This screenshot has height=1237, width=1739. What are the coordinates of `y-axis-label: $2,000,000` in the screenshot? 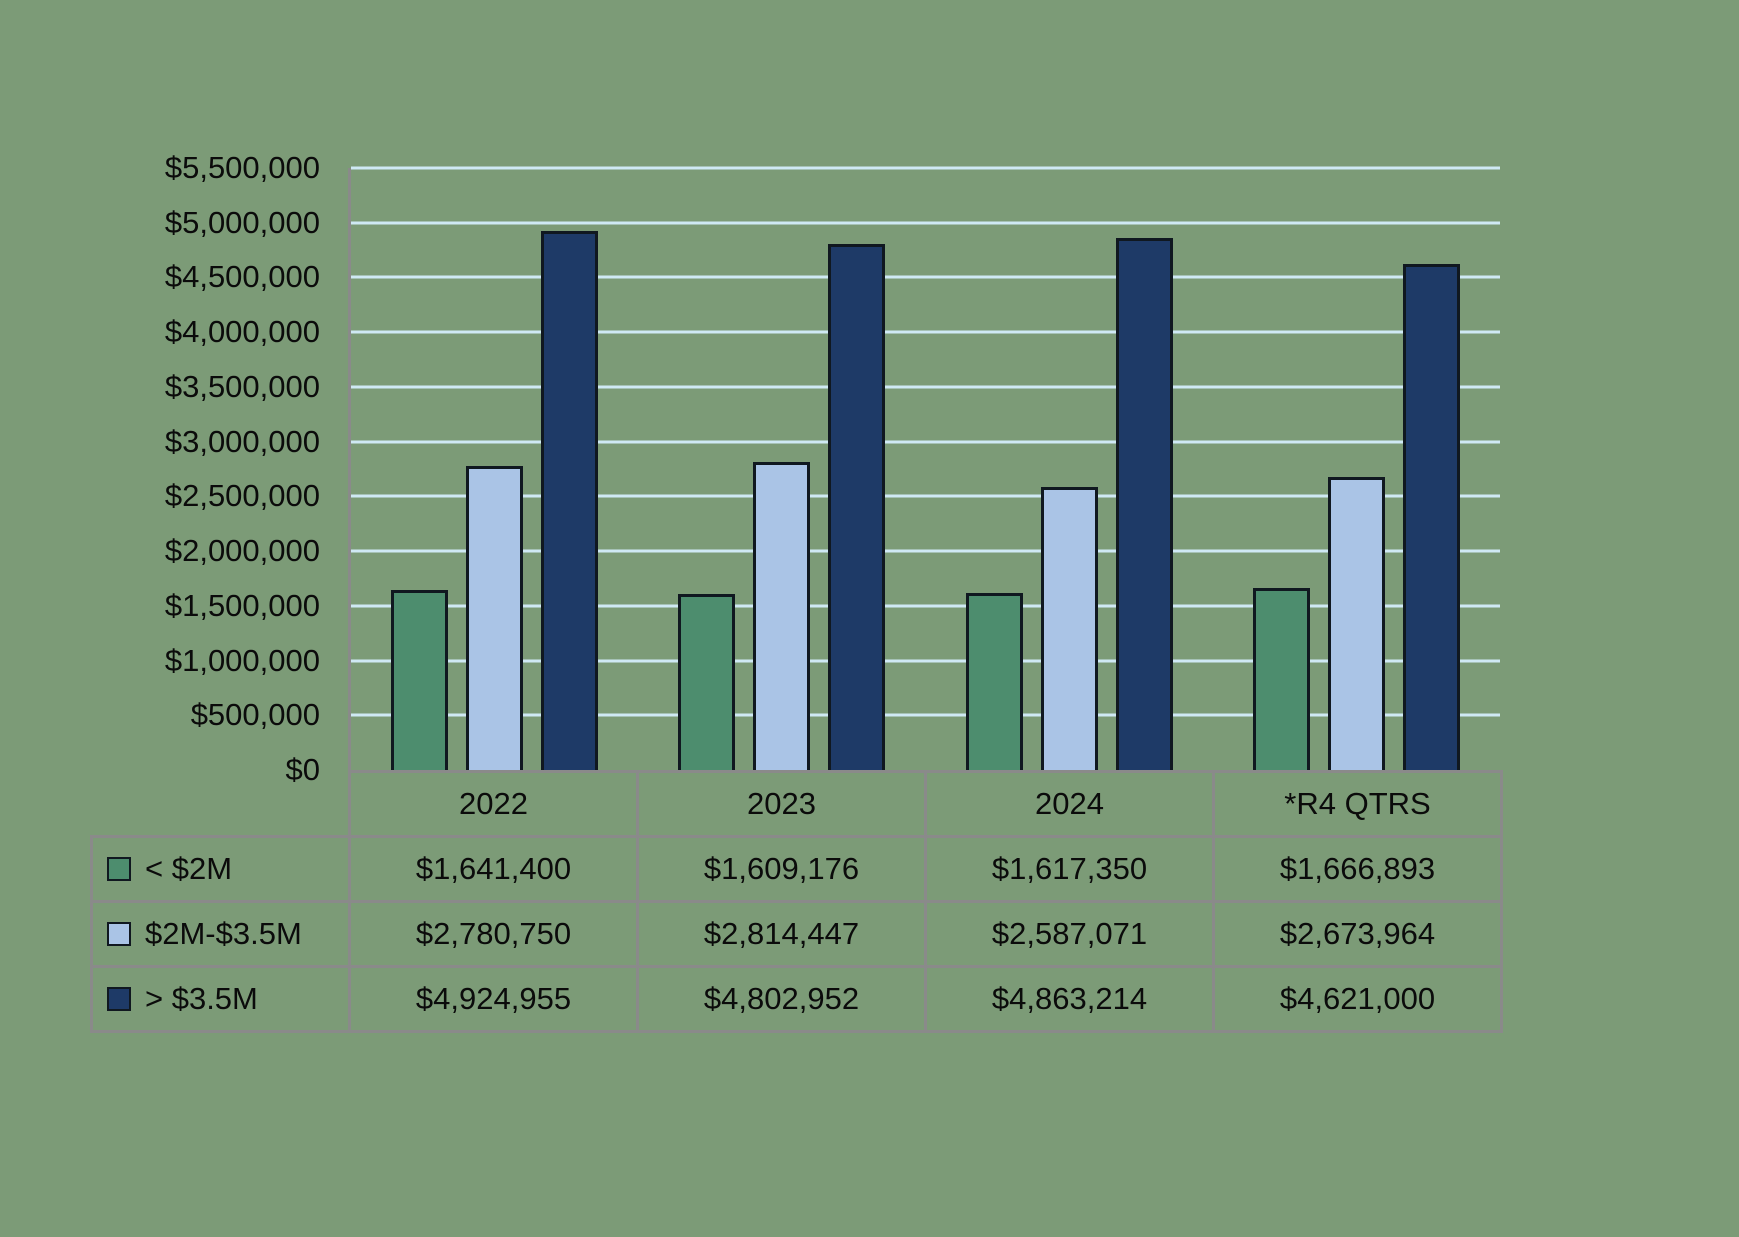 It's located at (242, 551).